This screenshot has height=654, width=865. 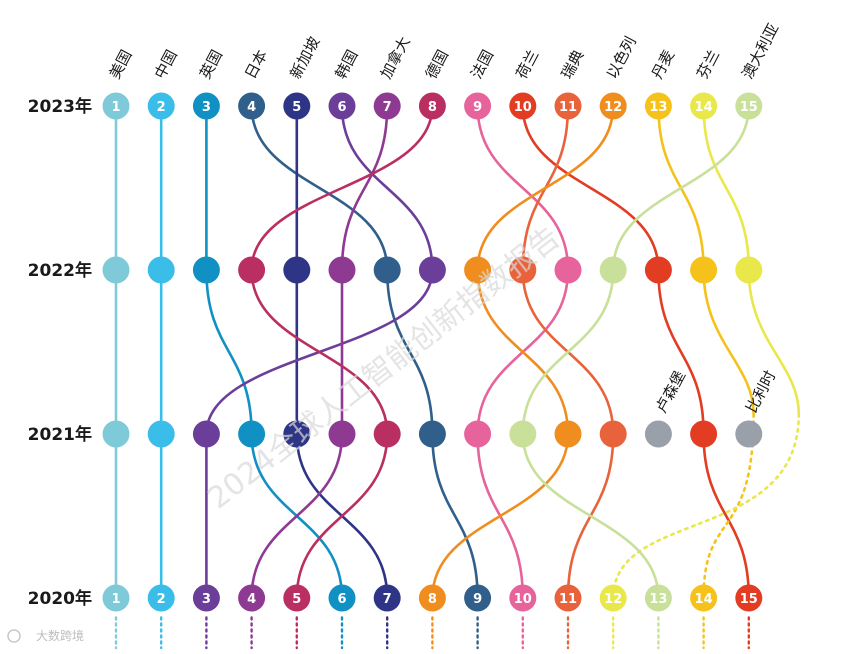 What do you see at coordinates (60, 598) in the screenshot?
I see `year-label: 2020年` at bounding box center [60, 598].